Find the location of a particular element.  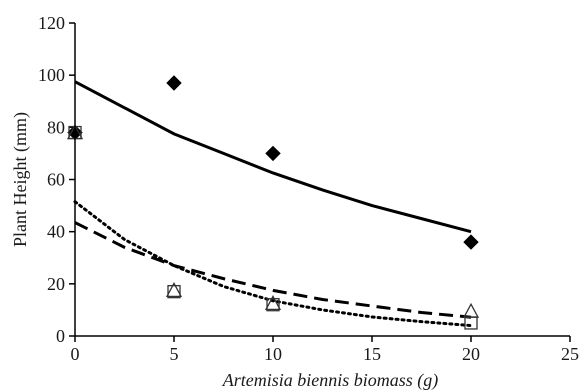

x-tick-label: 10 is located at coordinates (273, 354).